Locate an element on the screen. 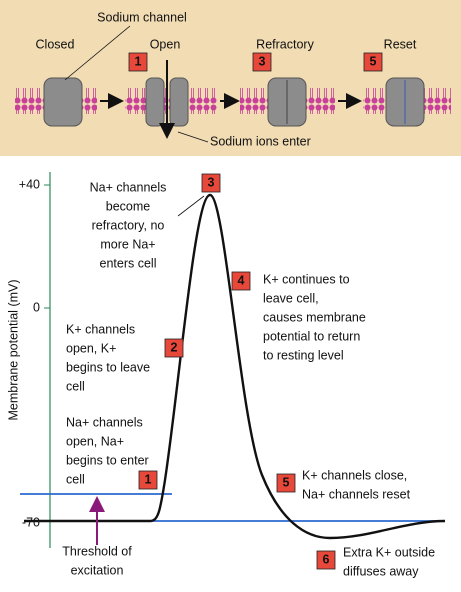  step-number: 4 is located at coordinates (241, 280).